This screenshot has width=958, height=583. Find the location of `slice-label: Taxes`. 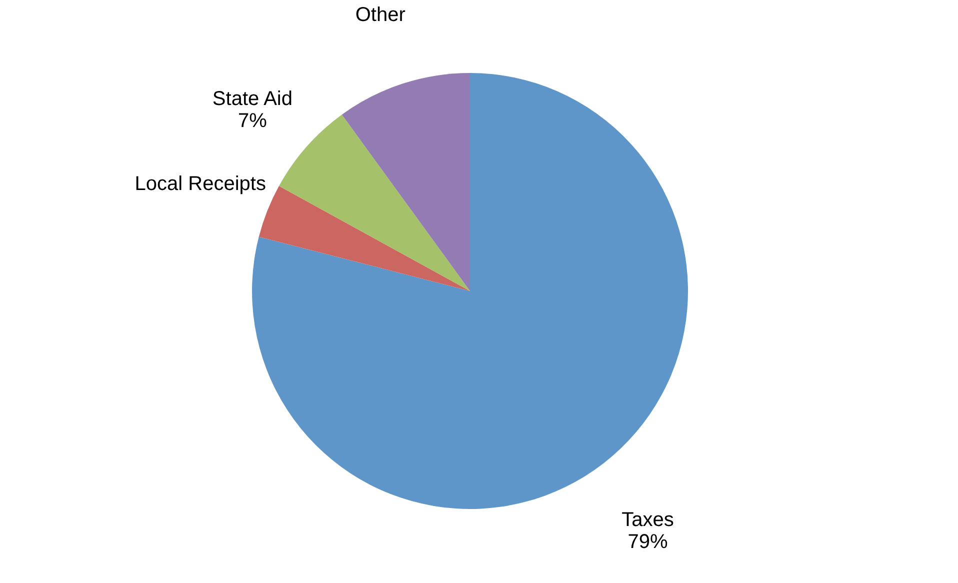

slice-label: Taxes is located at coordinates (648, 520).